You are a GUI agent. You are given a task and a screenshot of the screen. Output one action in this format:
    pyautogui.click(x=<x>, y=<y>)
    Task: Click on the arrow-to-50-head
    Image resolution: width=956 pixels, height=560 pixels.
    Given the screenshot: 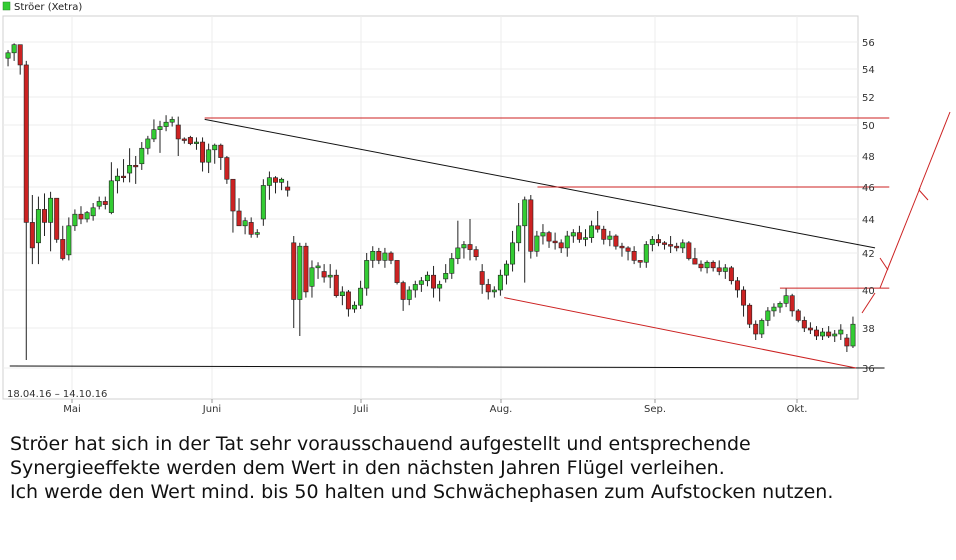 What is the action you would take?
    pyautogui.click(x=884, y=264)
    